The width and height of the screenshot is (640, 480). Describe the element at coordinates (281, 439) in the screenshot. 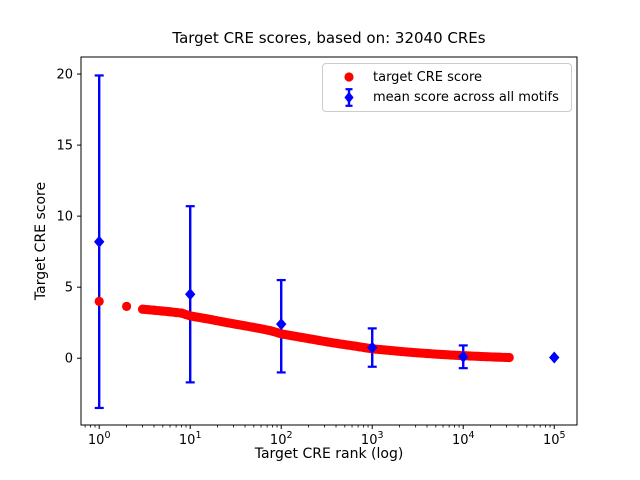

I see `x-tick-label: 10²` at that location.